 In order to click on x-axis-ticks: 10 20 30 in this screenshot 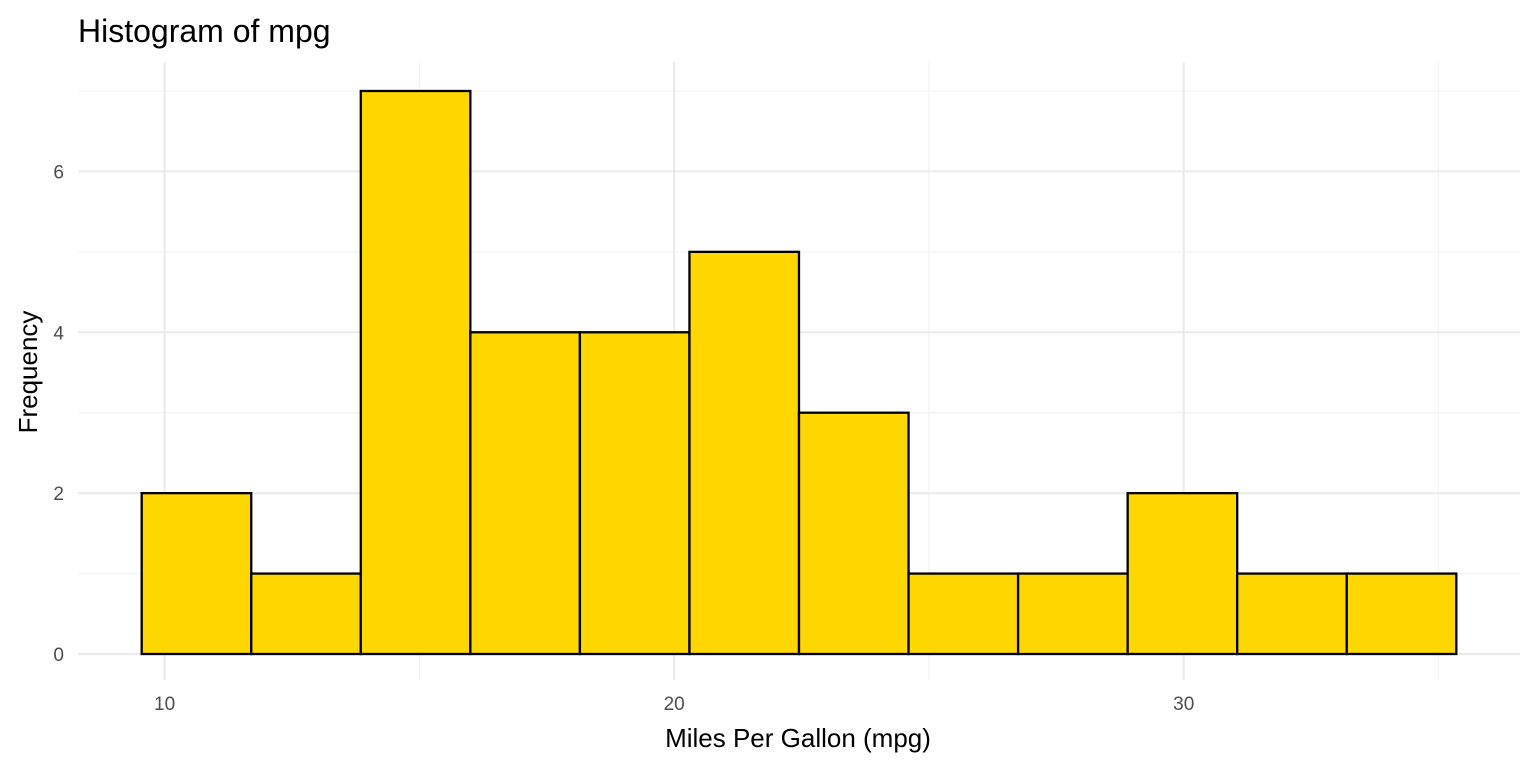, I will do `click(674, 704)`.